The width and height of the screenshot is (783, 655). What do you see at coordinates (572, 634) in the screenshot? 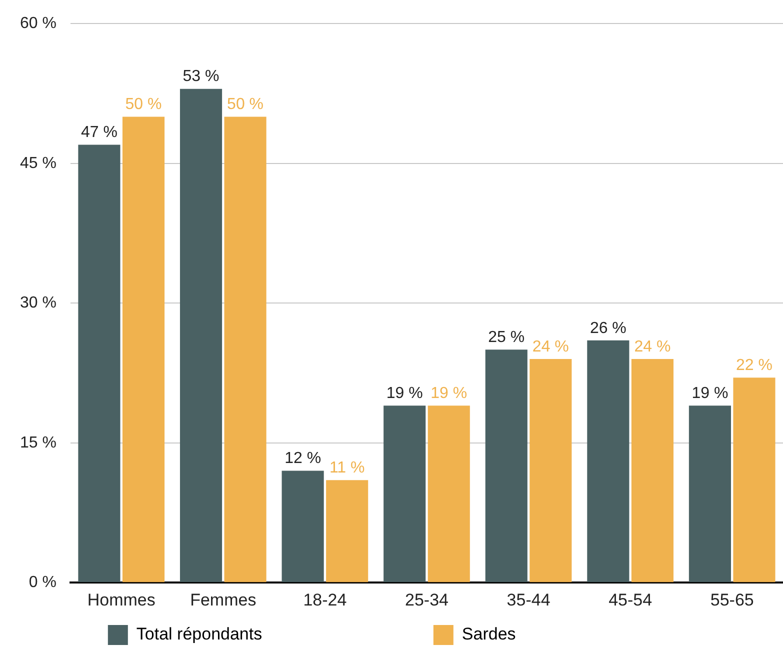
I see `legend-label: Sardes` at bounding box center [572, 634].